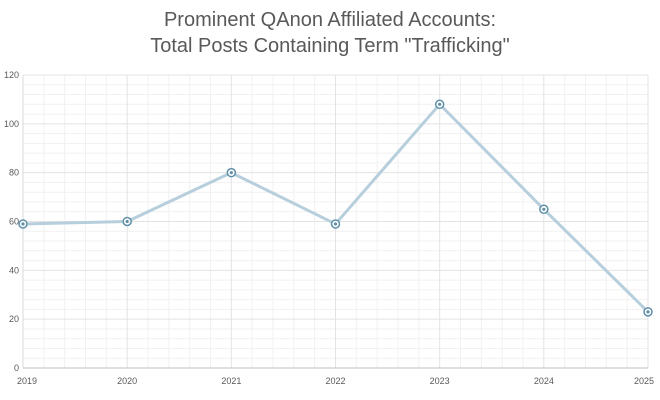 This screenshot has width=660, height=400. Describe the element at coordinates (14, 173) in the screenshot. I see `y-tick-label: 80` at that location.